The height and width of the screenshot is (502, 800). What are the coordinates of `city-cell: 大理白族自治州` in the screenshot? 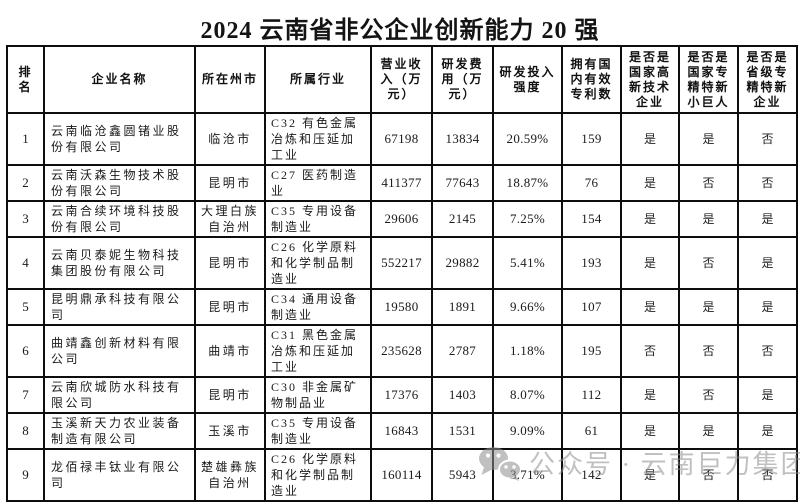 It's located at (230, 219).